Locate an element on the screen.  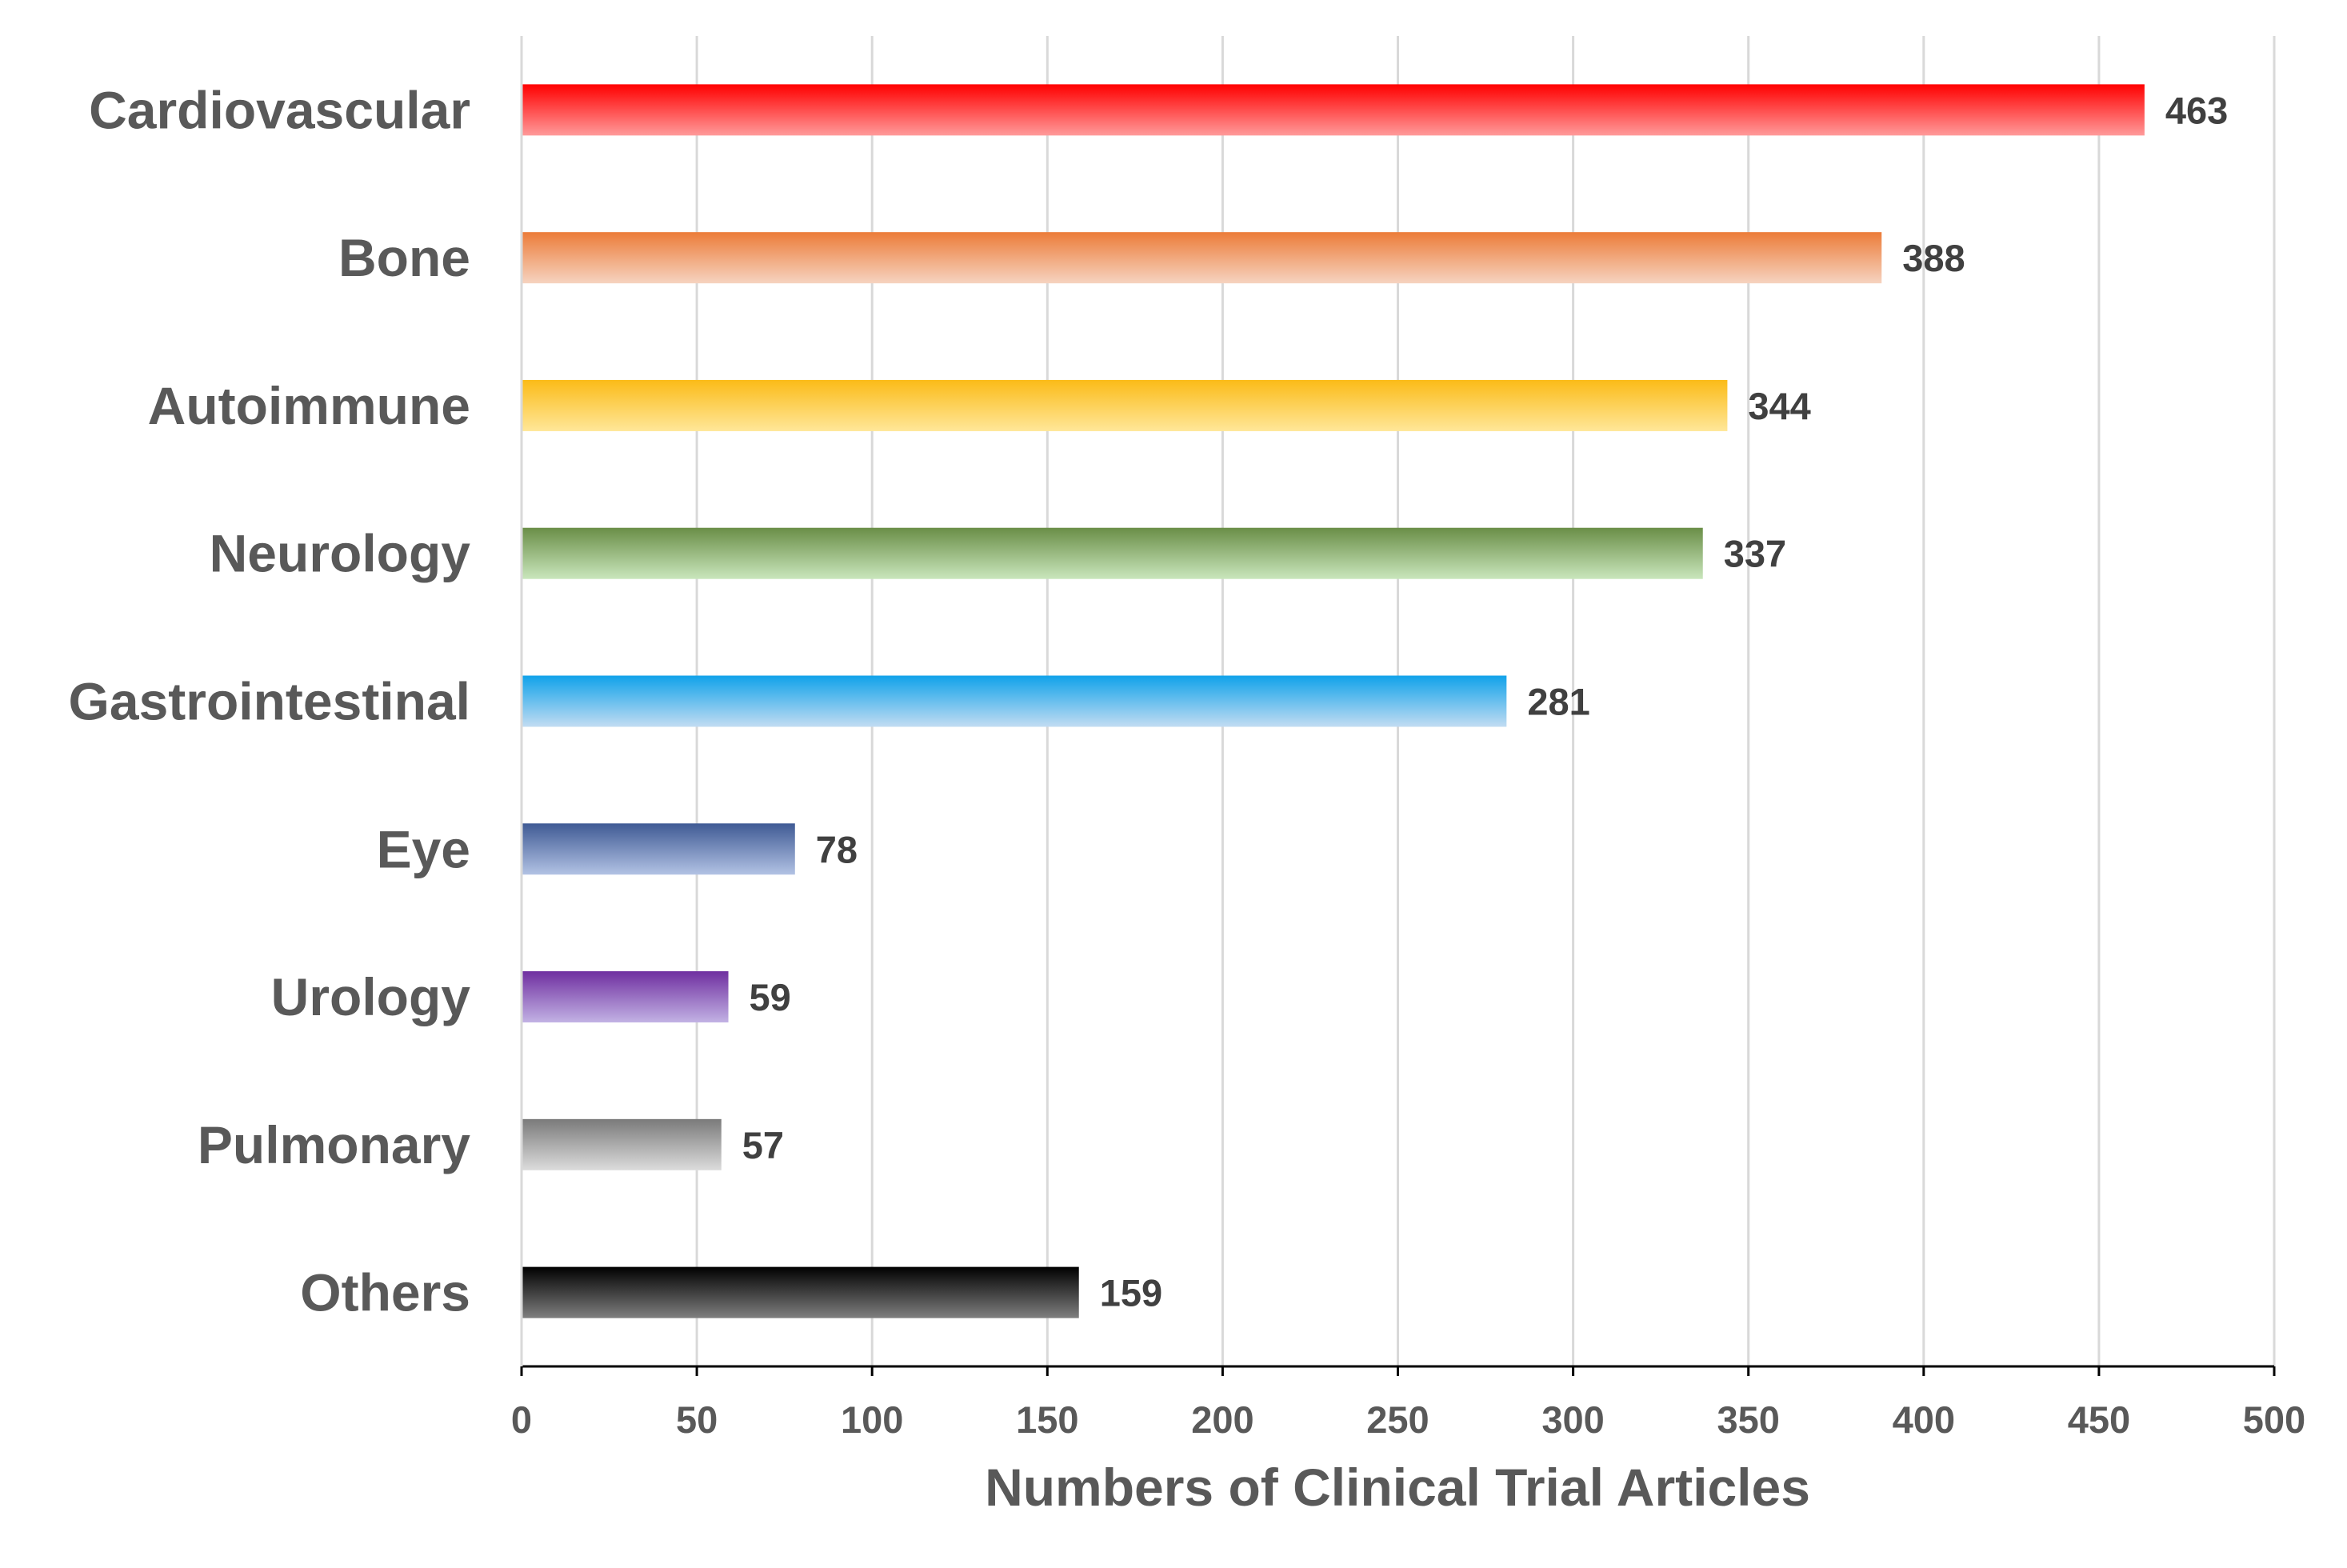
value-label: 57 is located at coordinates (763, 1145).